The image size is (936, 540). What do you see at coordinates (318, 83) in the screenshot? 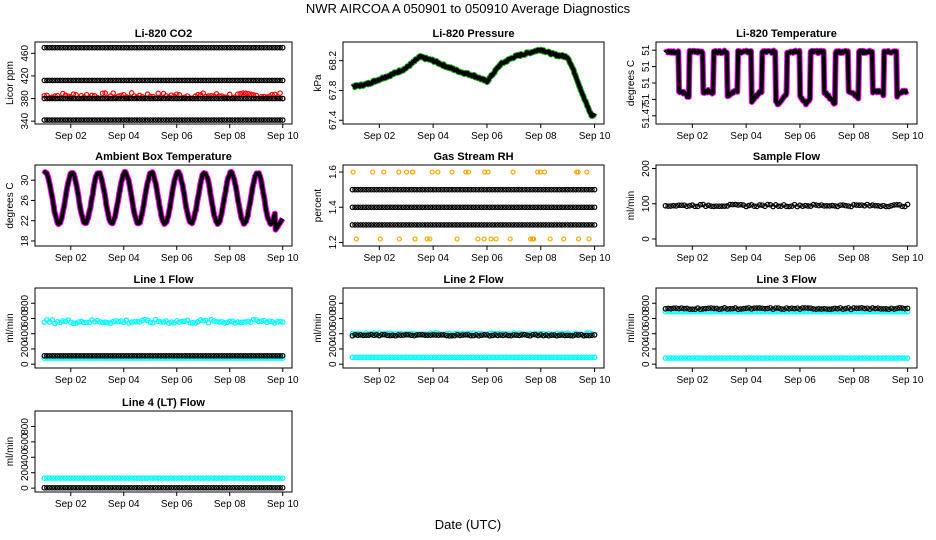
I see `y-axis-label: kPa` at bounding box center [318, 83].